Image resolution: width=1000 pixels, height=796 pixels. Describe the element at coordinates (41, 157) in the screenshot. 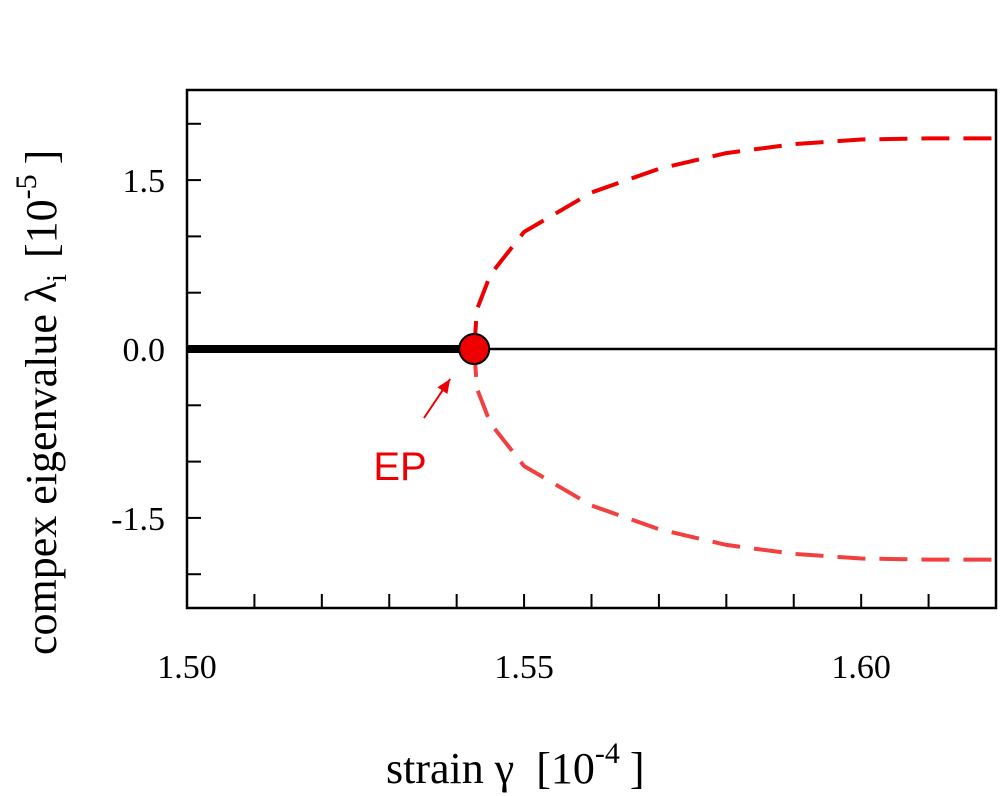

I see `y-axis-unit-close: ]` at that location.